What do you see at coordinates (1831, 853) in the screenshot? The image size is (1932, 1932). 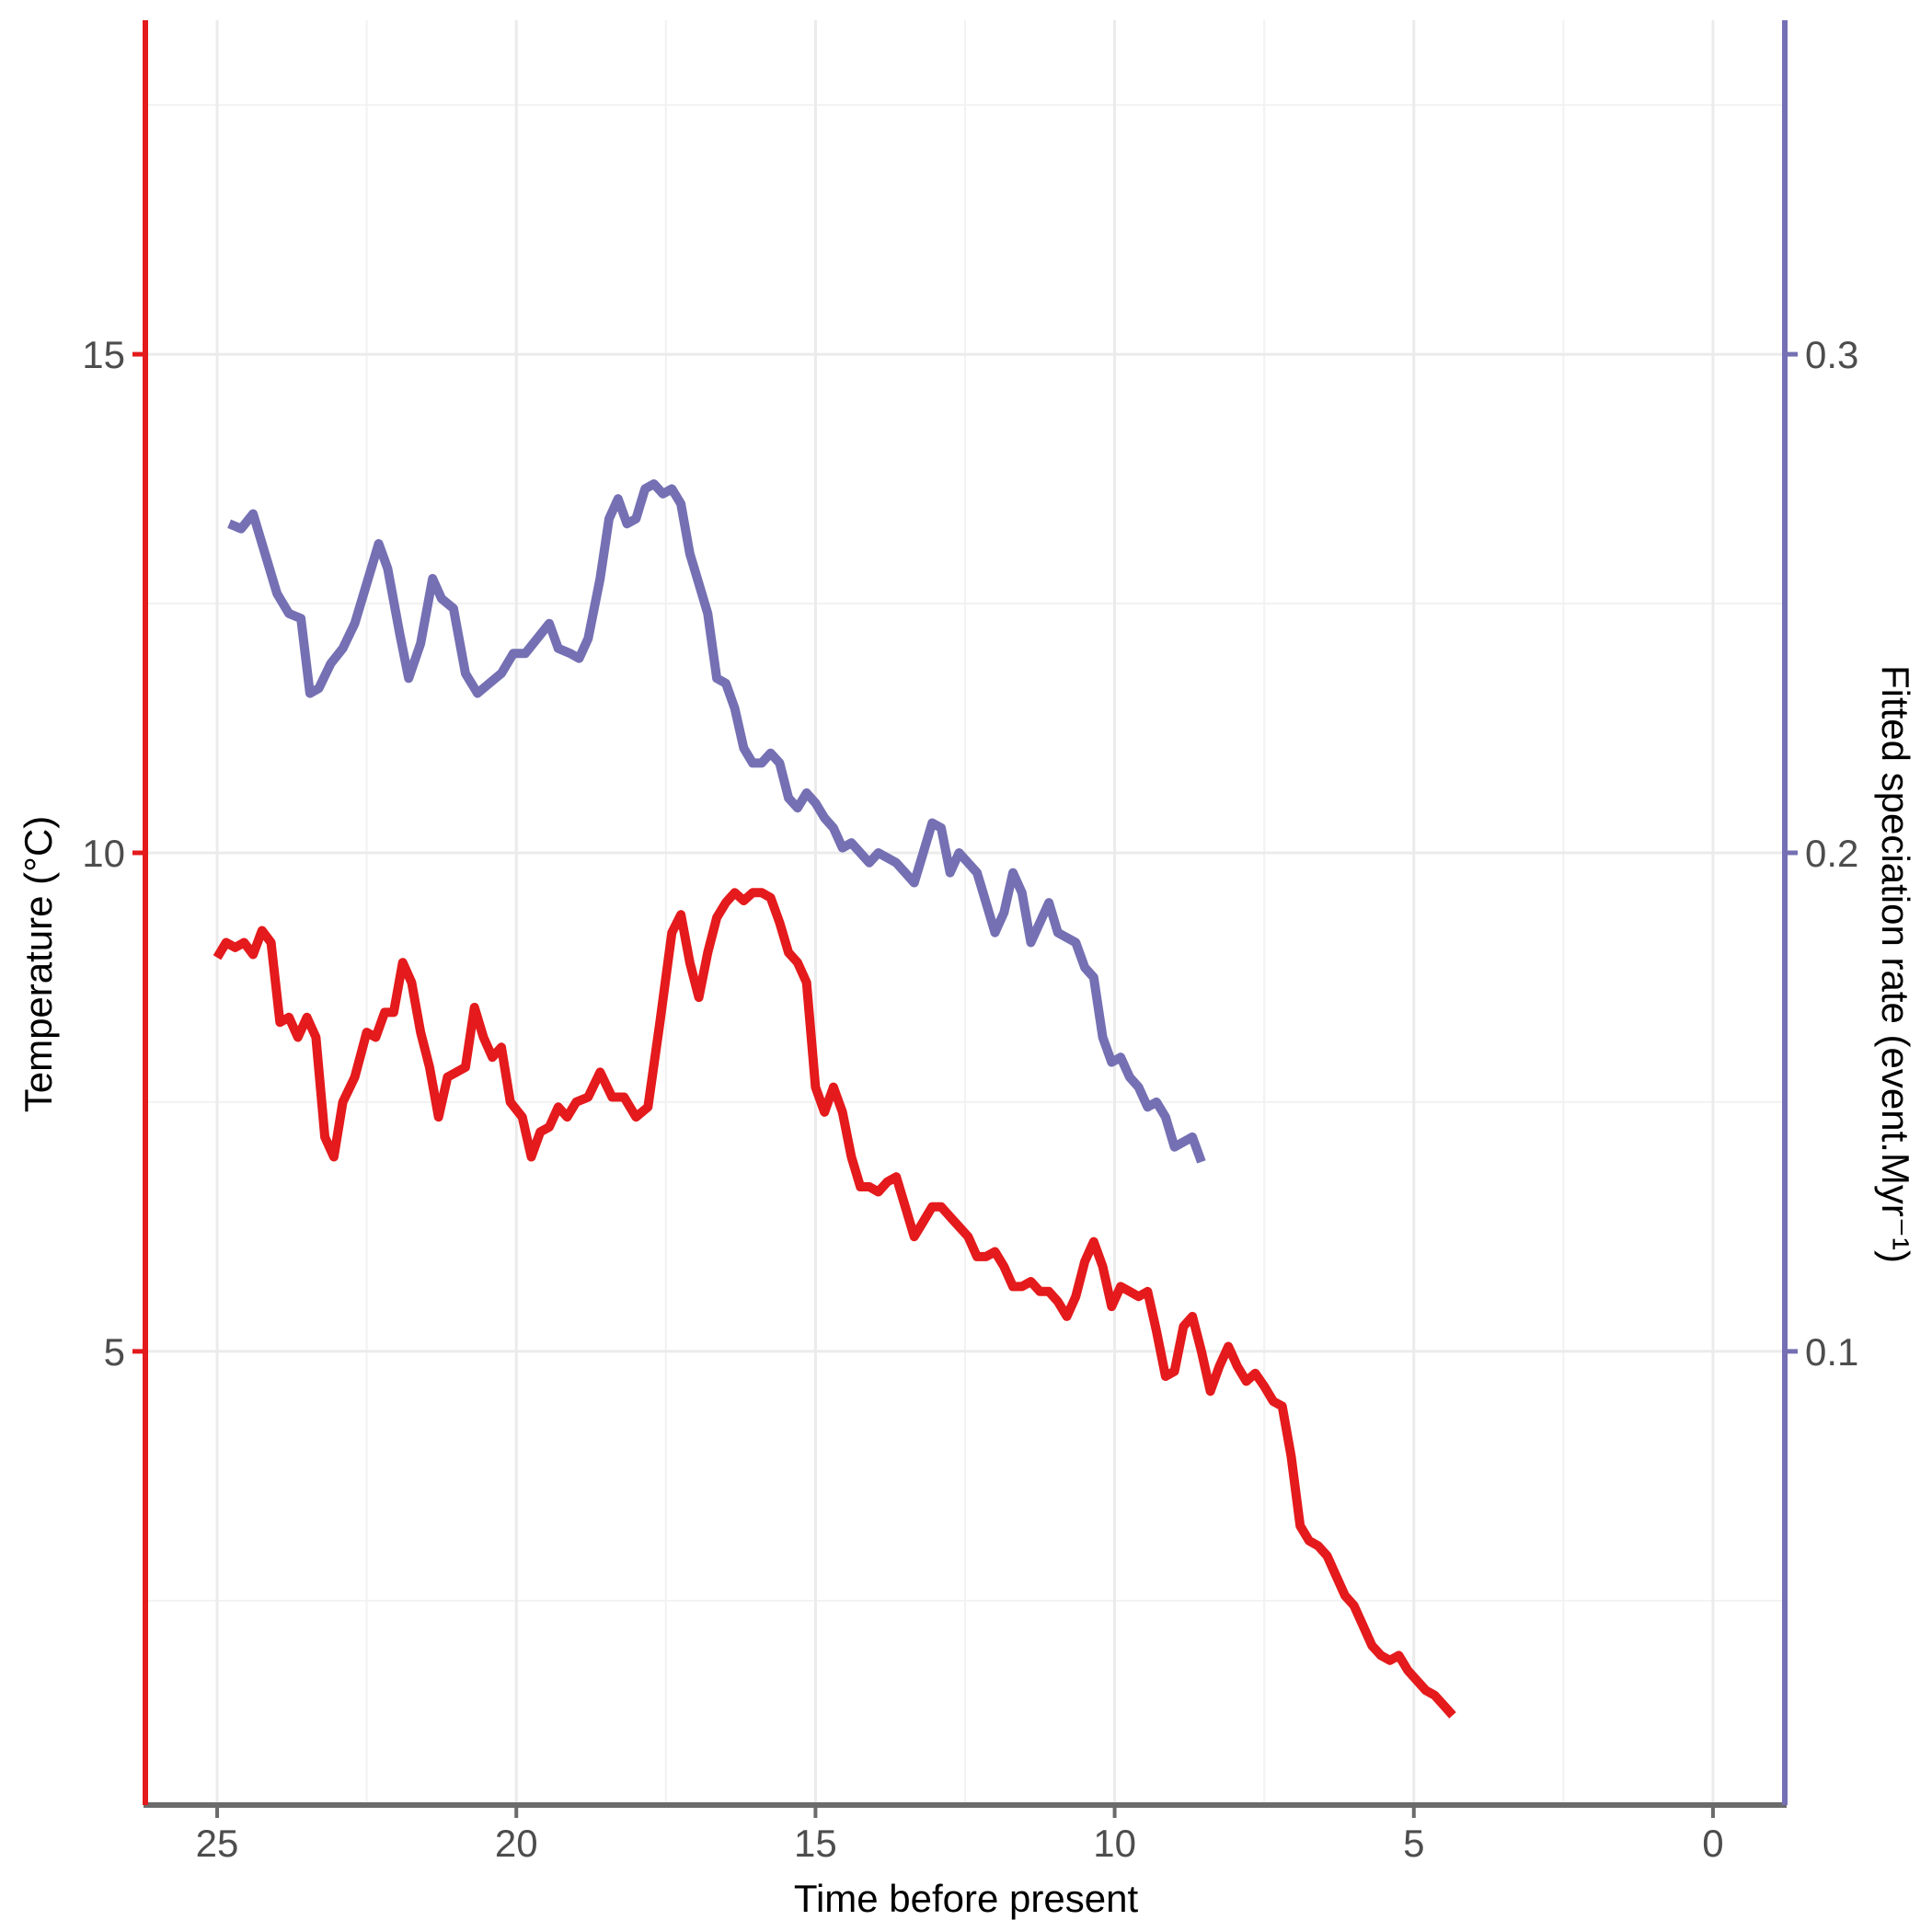 I see `y-right-tick-label: 0.2` at bounding box center [1831, 853].